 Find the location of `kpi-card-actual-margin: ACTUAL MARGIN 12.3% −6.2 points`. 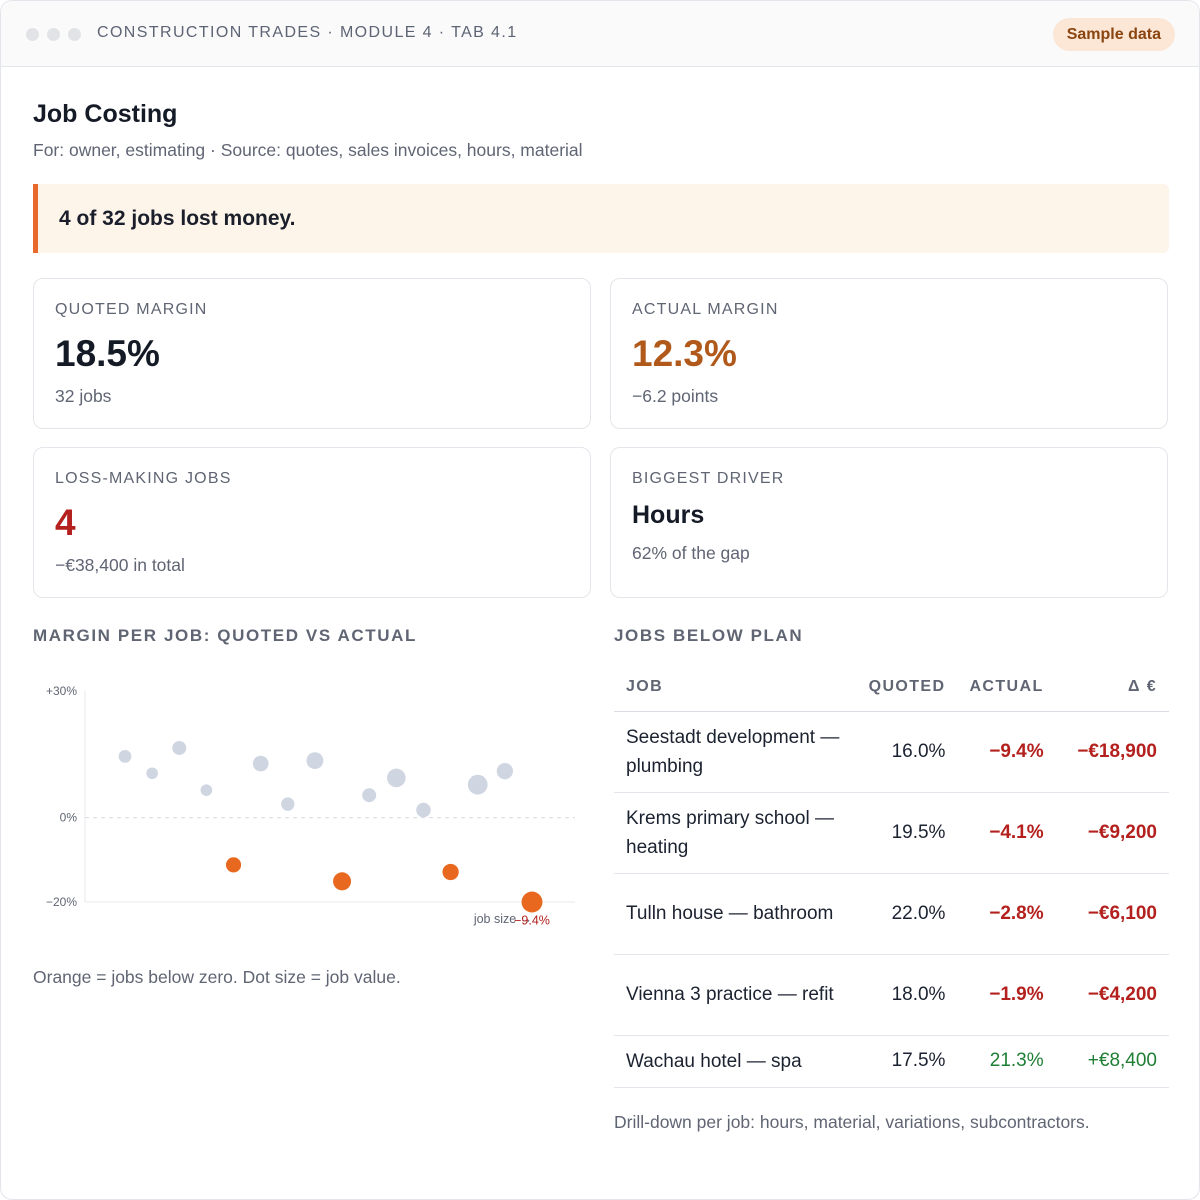

kpi-card-actual-margin: ACTUAL MARGIN 12.3% −6.2 points is located at coordinates (889, 353).